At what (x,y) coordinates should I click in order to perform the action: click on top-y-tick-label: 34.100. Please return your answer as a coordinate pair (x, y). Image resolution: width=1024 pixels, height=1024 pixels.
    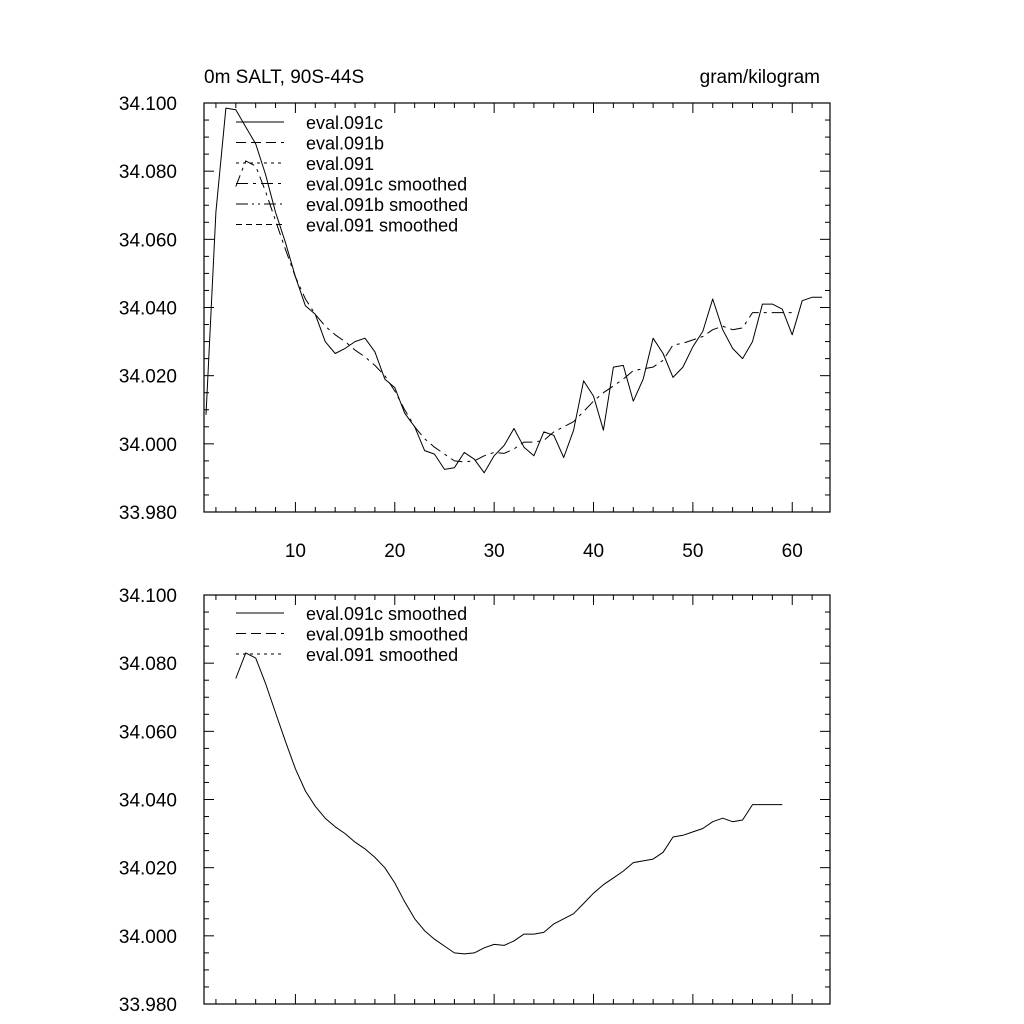
    Looking at the image, I should click on (148, 104).